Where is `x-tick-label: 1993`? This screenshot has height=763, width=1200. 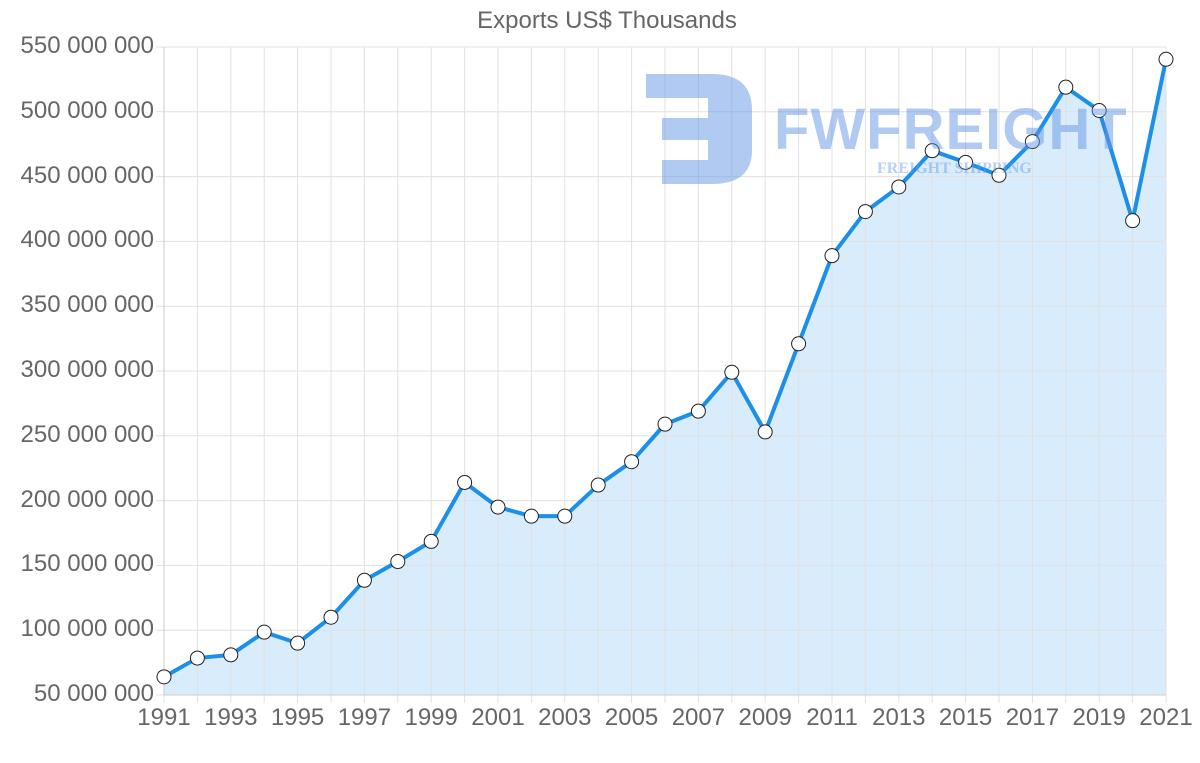 x-tick-label: 1993 is located at coordinates (231, 717).